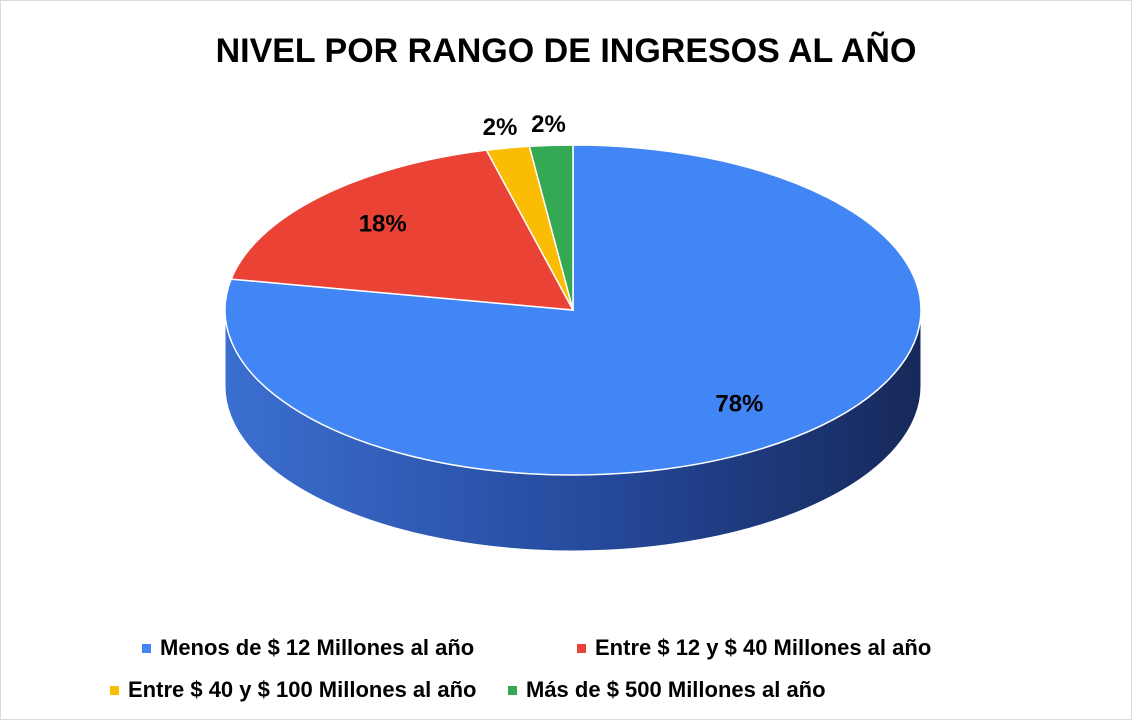 This screenshot has height=720, width=1132. I want to click on chart-title: NIVEL POR RANGO DE INGRESOS AL AÑO, so click(566, 51).